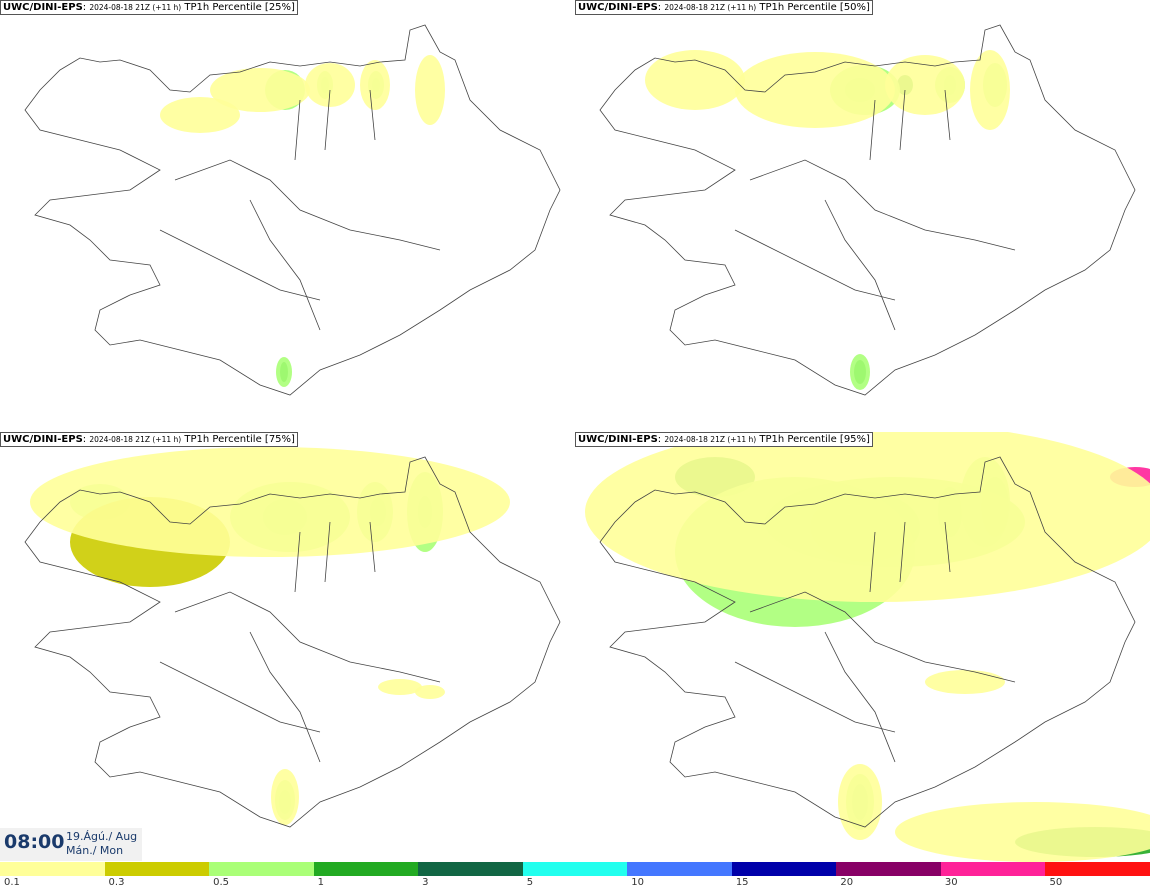 This screenshot has width=1150, height=891. Describe the element at coordinates (116, 882) in the screenshot. I see `colorbar-tick-label: 0.3` at that location.